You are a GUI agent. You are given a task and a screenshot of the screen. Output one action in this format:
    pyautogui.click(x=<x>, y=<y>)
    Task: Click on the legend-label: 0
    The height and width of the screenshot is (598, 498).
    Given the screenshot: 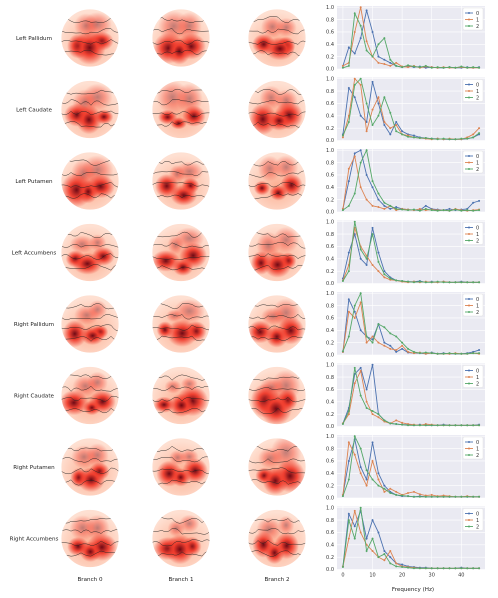 What is the action you would take?
    pyautogui.click(x=477, y=443)
    